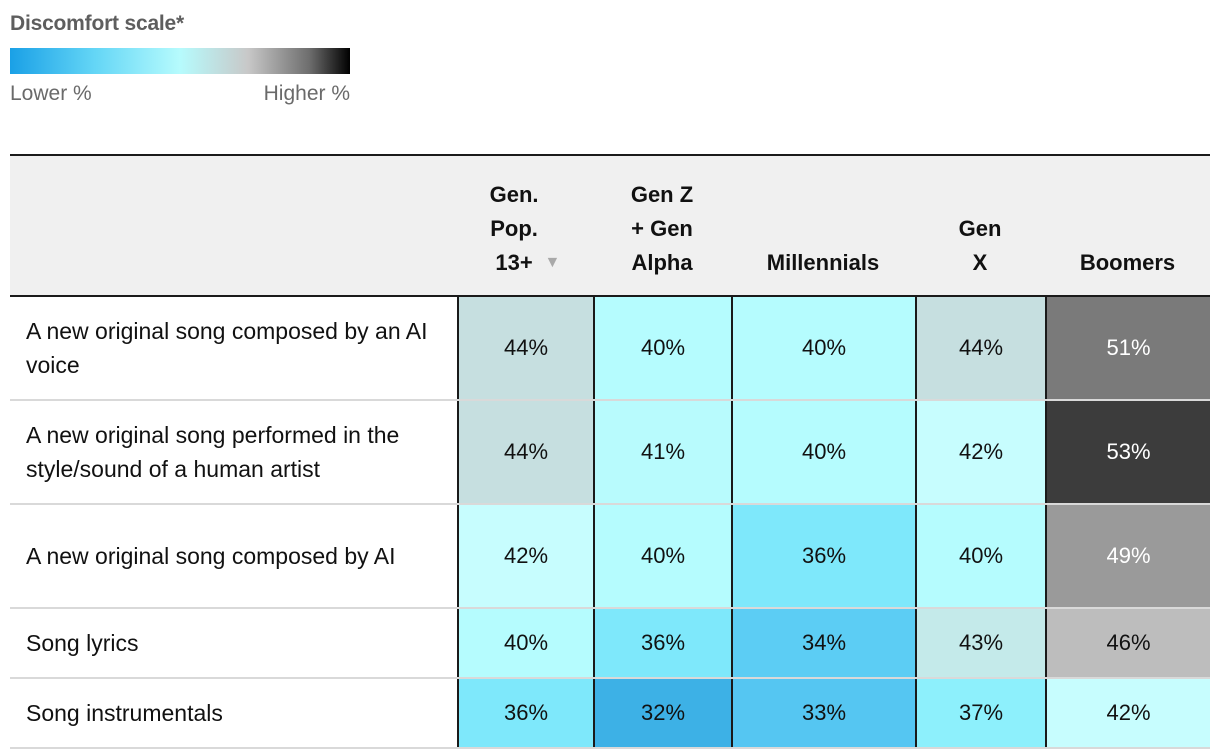  I want to click on legend-low-label: Lower %, so click(51, 93).